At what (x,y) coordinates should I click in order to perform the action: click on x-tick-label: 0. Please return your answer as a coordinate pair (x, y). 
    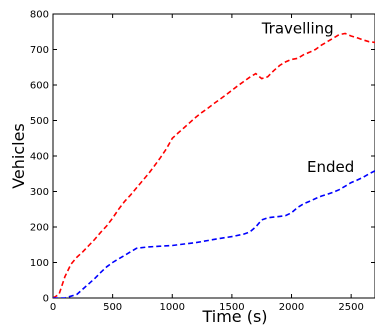
    Looking at the image, I should click on (53, 307).